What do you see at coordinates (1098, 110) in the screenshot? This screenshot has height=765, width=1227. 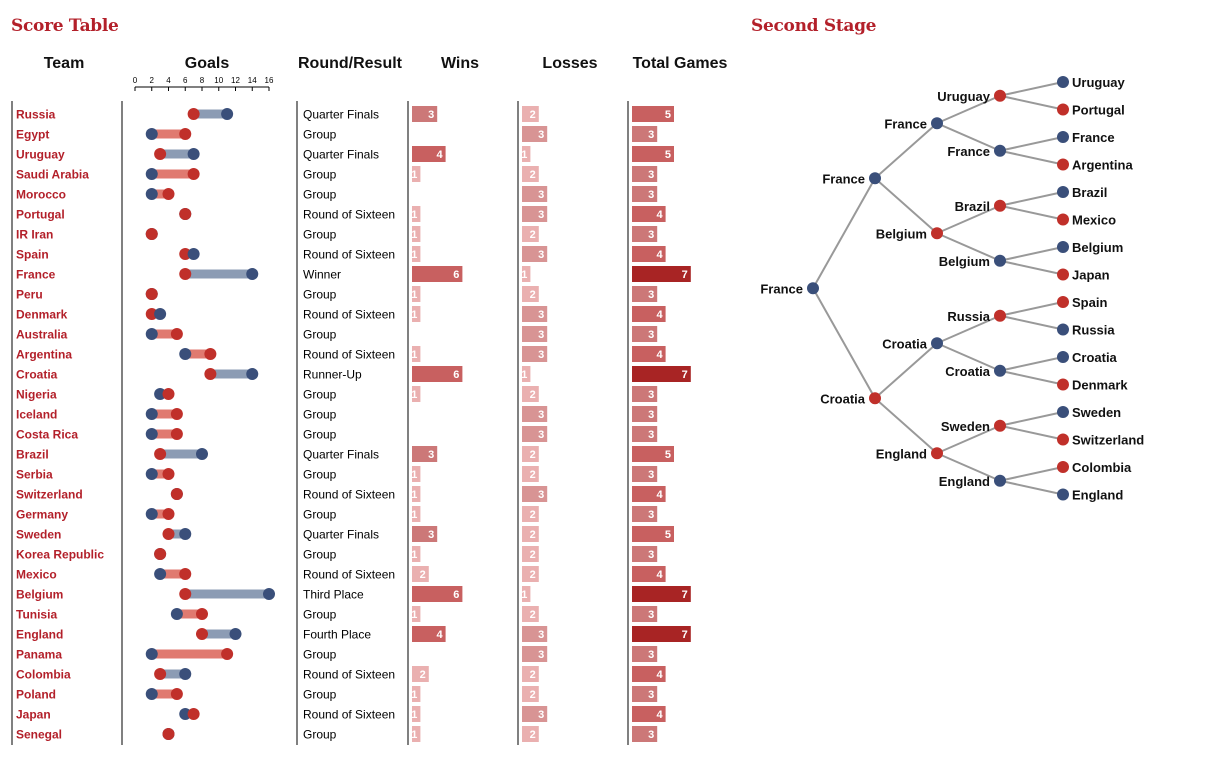 I see `bracket-team-label: Portugal` at bounding box center [1098, 110].